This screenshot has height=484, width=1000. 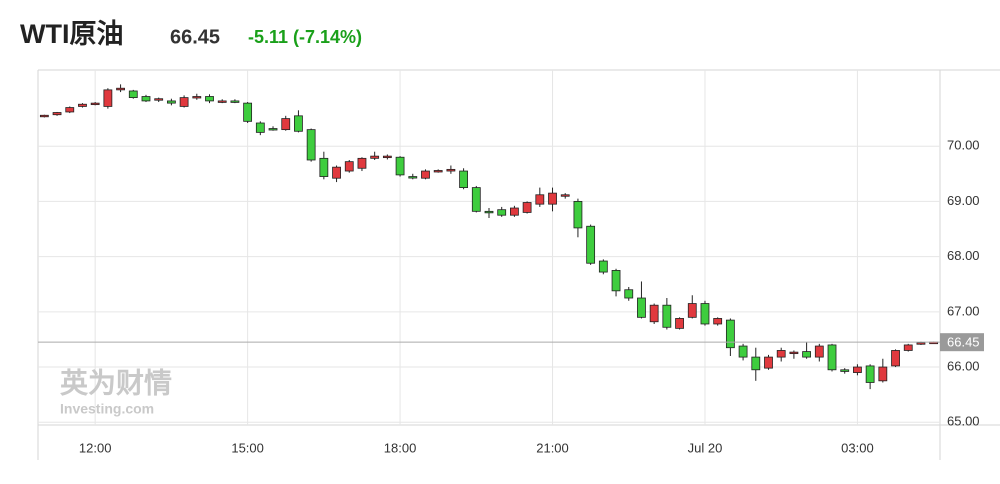 What do you see at coordinates (95, 447) in the screenshot?
I see `x-tick-label: 12:00` at bounding box center [95, 447].